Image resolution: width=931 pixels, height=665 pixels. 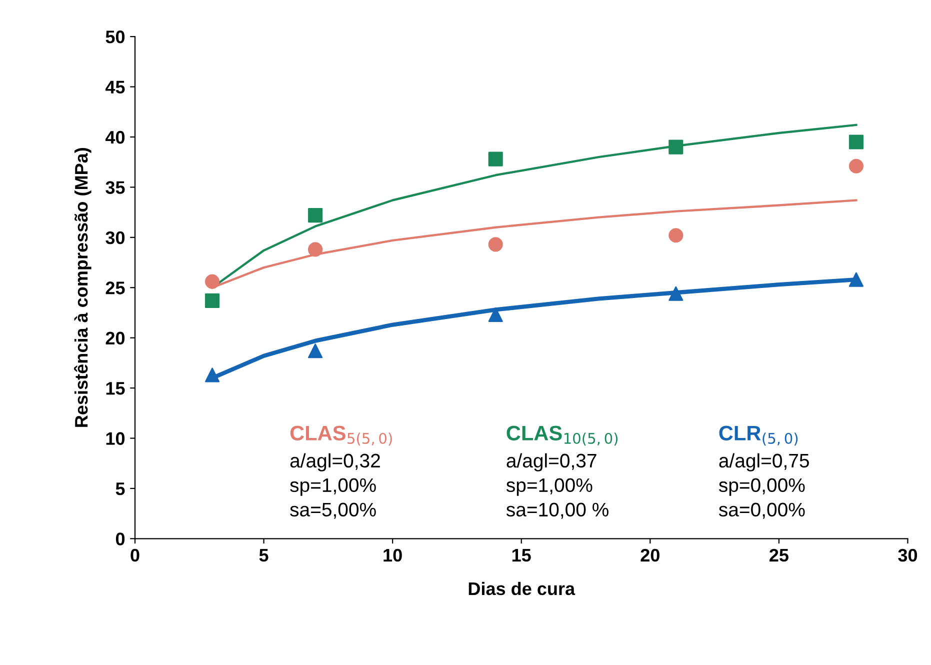 I want to click on x-axis-title: Dias de cura, so click(x=522, y=589).